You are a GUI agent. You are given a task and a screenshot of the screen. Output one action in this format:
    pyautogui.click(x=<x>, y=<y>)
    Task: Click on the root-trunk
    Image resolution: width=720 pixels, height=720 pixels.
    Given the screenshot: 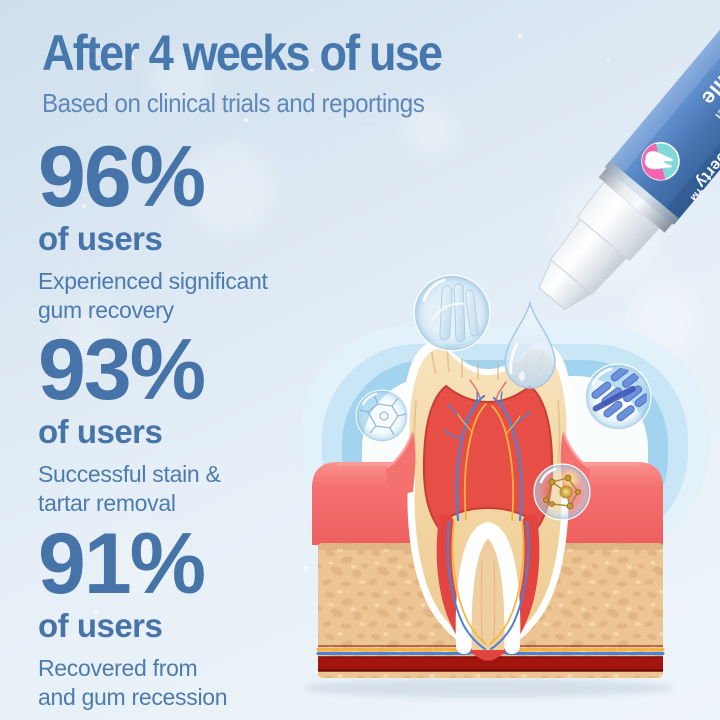 What is the action you would take?
    pyautogui.click(x=488, y=595)
    